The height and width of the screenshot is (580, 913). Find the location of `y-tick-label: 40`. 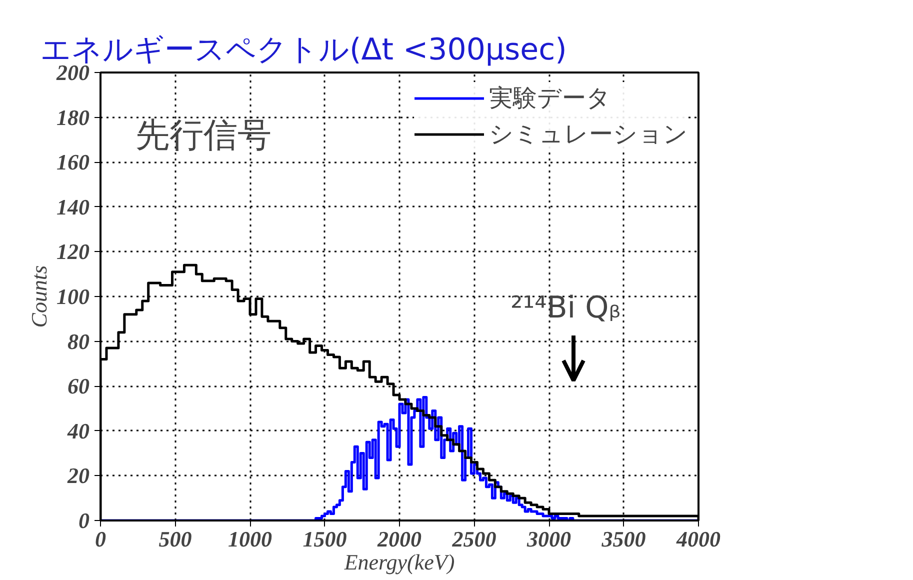

y-tick-label: 40 is located at coordinates (78, 431).